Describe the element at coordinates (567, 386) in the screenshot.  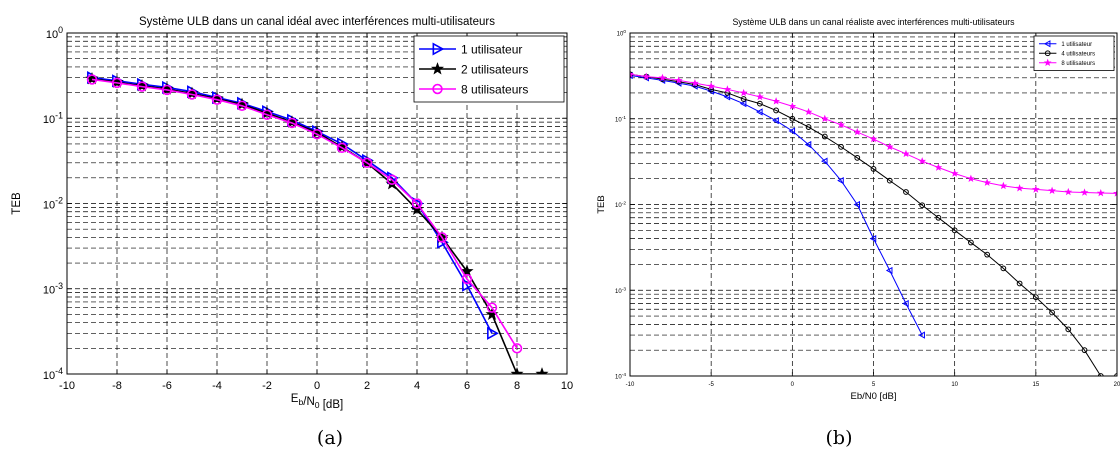
I see `x-tick-label: 10` at that location.